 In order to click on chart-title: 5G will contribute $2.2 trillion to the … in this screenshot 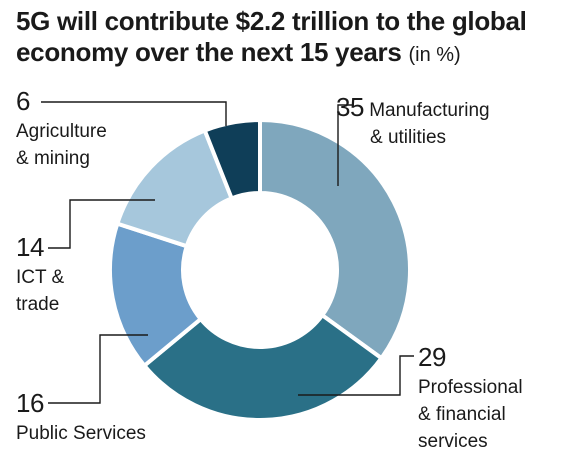, I will do `click(286, 38)`.